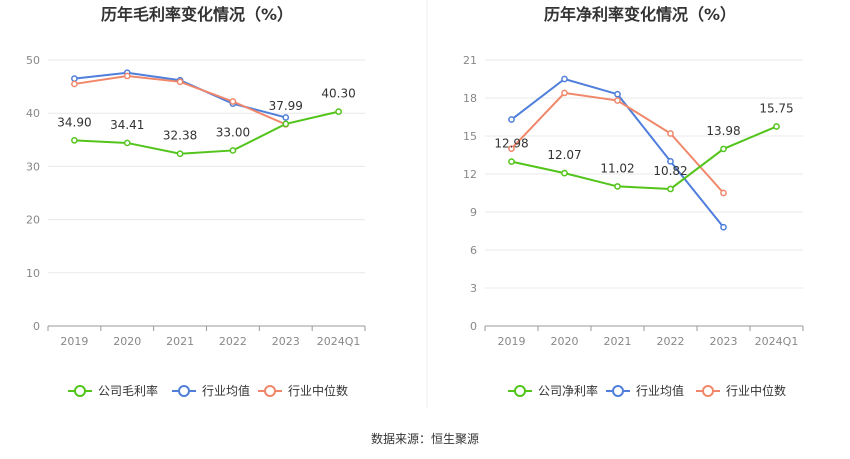 The width and height of the screenshot is (850, 459). I want to click on chart1-y-tick-label: 40, so click(33, 113).